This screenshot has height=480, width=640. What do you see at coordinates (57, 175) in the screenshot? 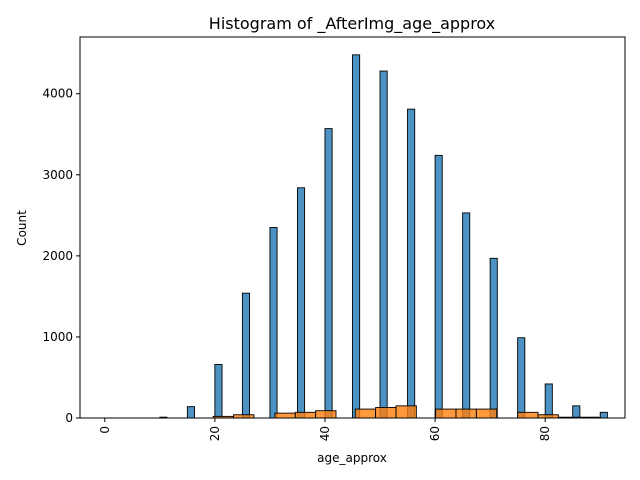
I see `y-tick-label-3: 3000` at bounding box center [57, 175].